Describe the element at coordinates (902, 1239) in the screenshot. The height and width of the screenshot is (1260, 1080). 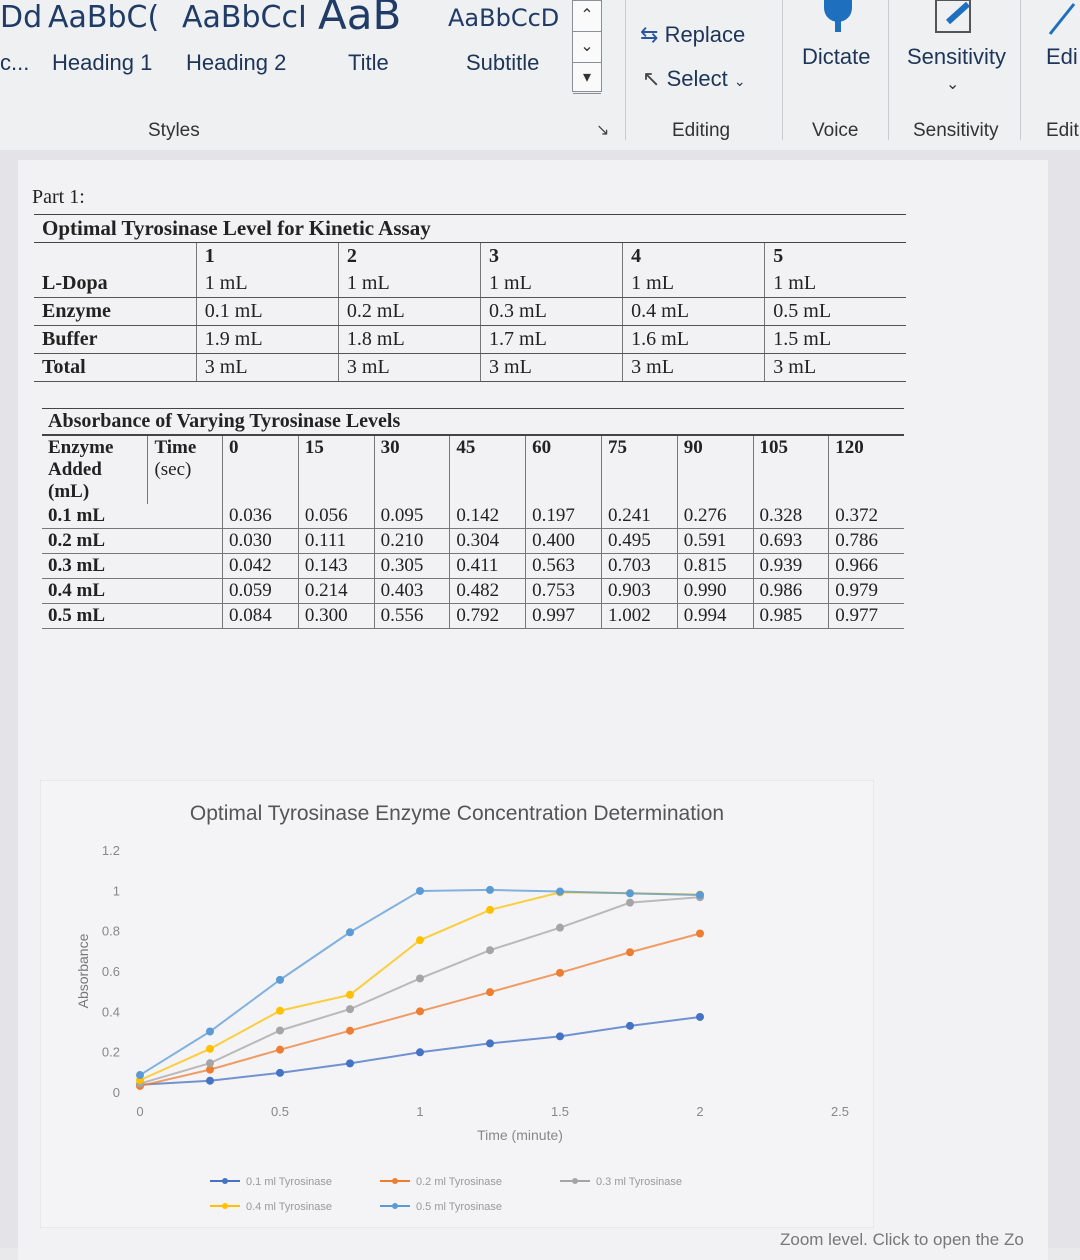
I see `zoom-status-text: Zoom level. Click to open the Zo` at that location.